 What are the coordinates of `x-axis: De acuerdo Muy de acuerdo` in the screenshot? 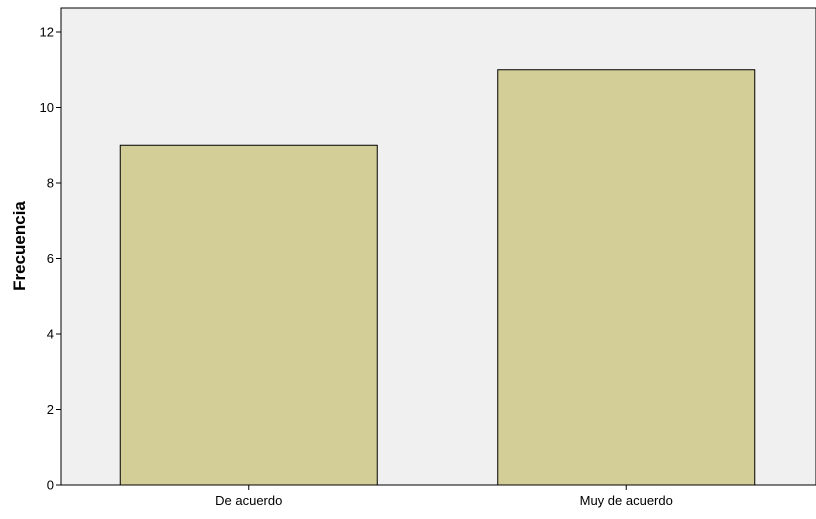 It's located at (444, 496).